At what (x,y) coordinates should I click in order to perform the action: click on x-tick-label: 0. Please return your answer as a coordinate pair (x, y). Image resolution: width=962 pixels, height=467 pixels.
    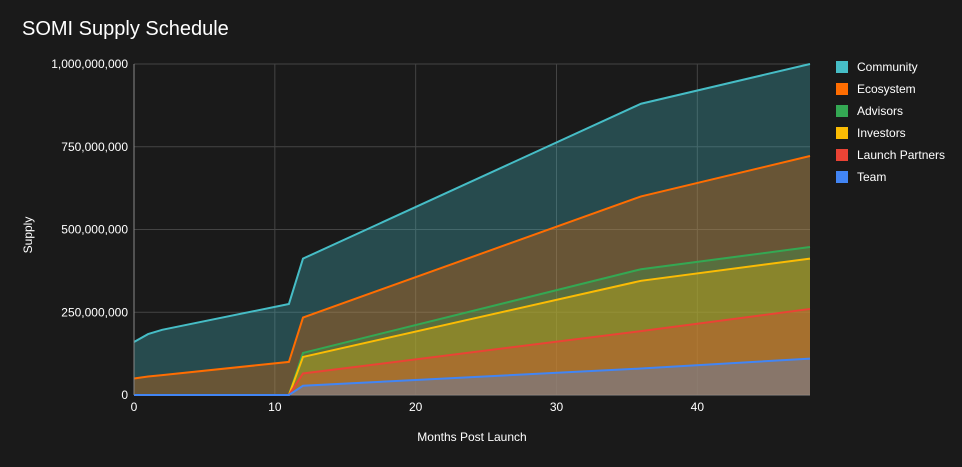
    Looking at the image, I should click on (134, 407).